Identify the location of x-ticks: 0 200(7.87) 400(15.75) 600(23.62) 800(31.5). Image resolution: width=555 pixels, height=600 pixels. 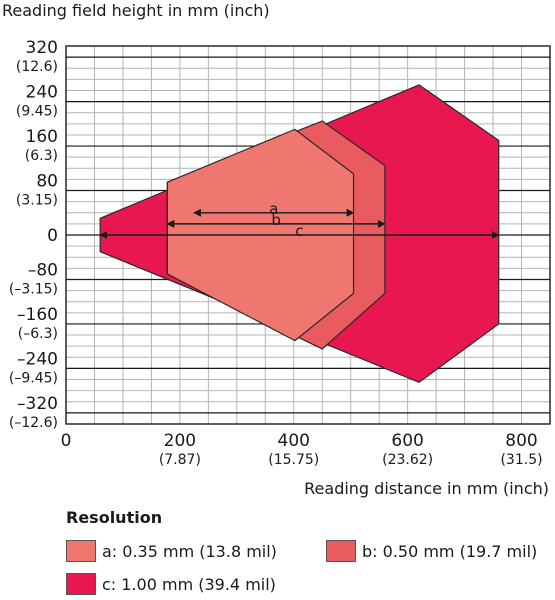
(302, 449).